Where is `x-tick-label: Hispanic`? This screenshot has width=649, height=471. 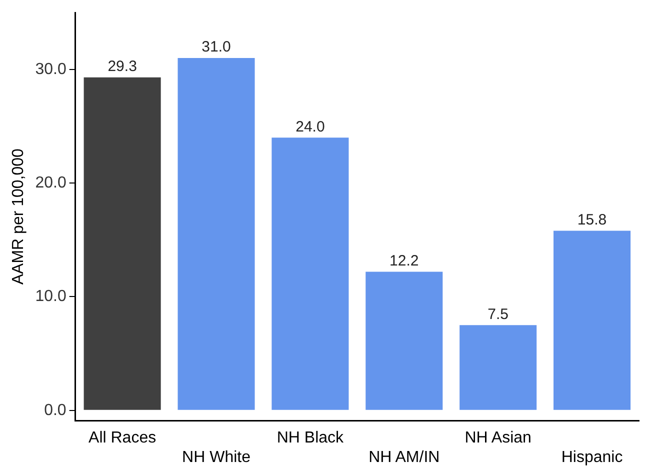
x-tick-label: Hispanic is located at coordinates (592, 457).